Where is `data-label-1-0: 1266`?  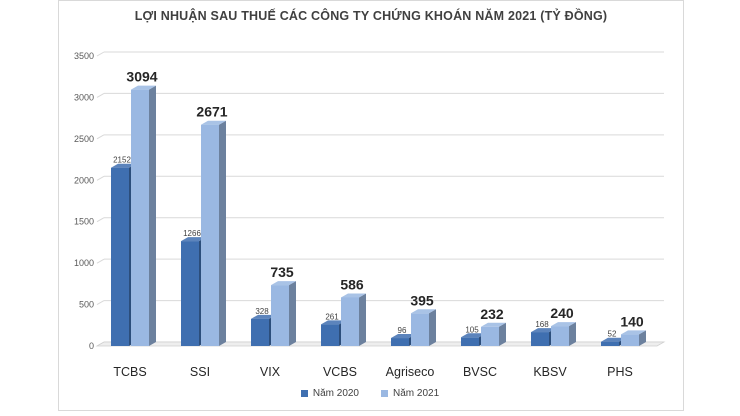 data-label-1-0: 1266 is located at coordinates (192, 233).